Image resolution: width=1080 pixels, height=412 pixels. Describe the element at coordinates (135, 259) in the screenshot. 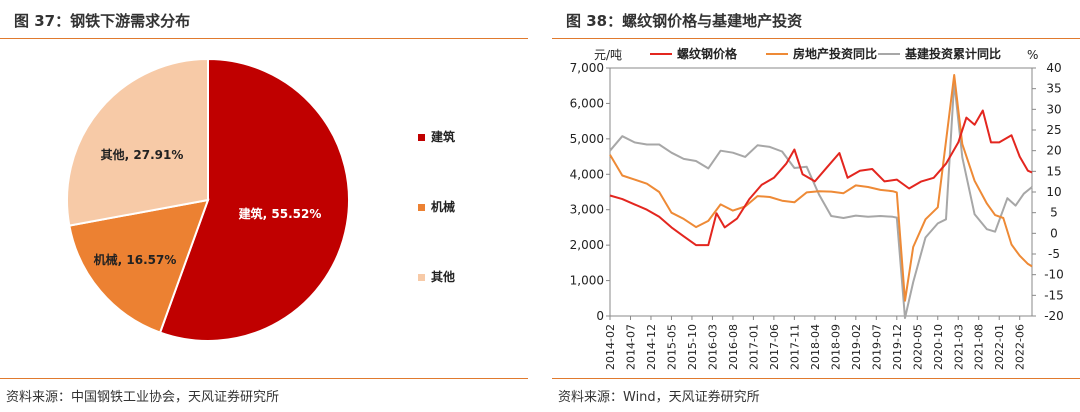

I see `pie-slice-label-1: 机械, 16.57%` at that location.